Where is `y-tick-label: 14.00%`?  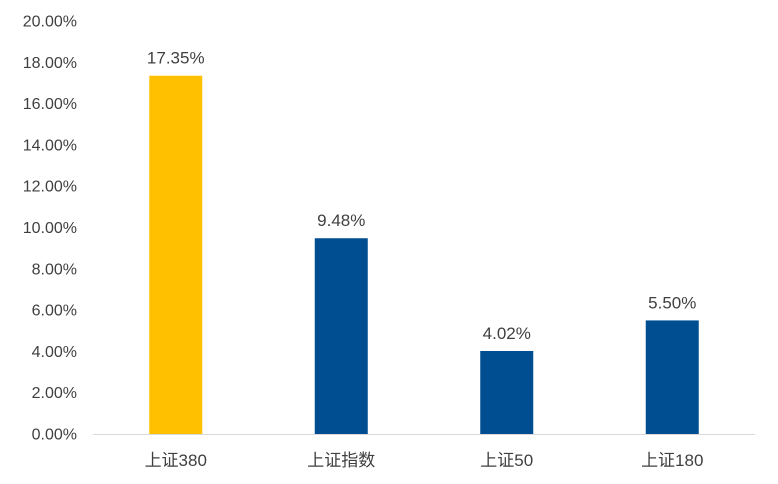 y-tick-label: 14.00% is located at coordinates (50, 145).